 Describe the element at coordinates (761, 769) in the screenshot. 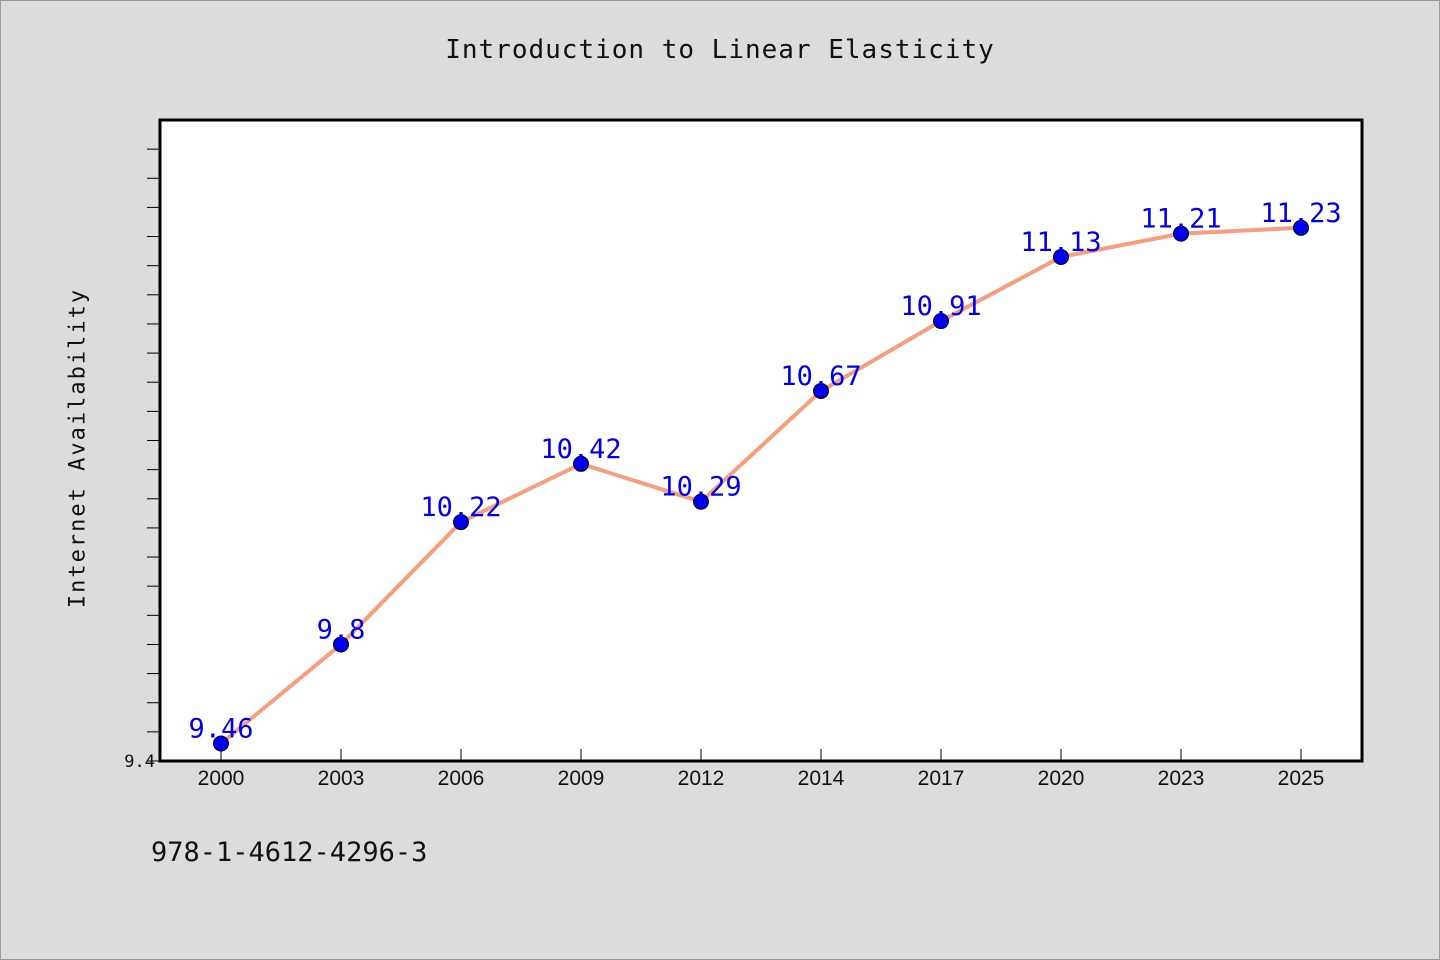

I see `x-axis-ticks: 2000 2003 2006 2009 2012 2014 2017 2020 2023 2025` at that location.